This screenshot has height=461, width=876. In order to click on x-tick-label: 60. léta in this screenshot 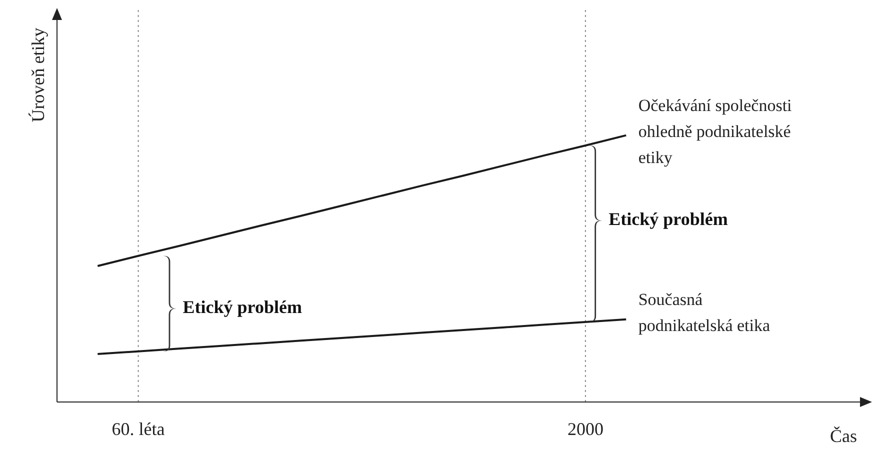, I will do `click(138, 428)`.